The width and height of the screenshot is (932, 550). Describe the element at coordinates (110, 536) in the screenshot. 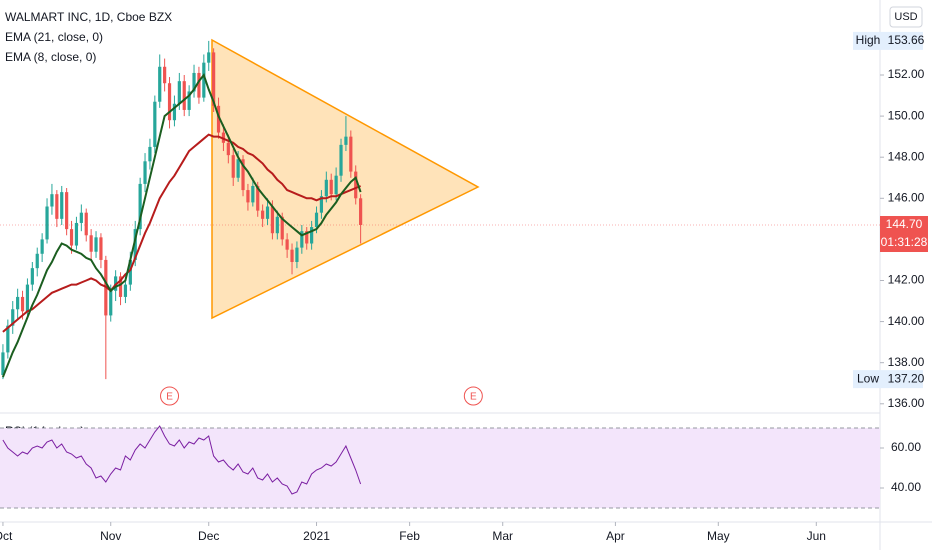

I see `x-tick-label: Nov` at that location.